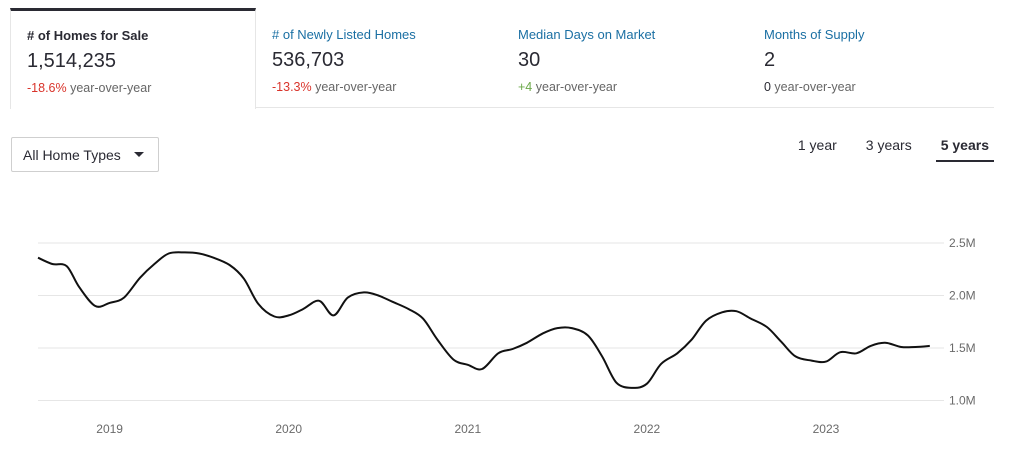 Image resolution: width=1024 pixels, height=457 pixels. I want to click on x-tick-label: 2020, so click(288, 429).